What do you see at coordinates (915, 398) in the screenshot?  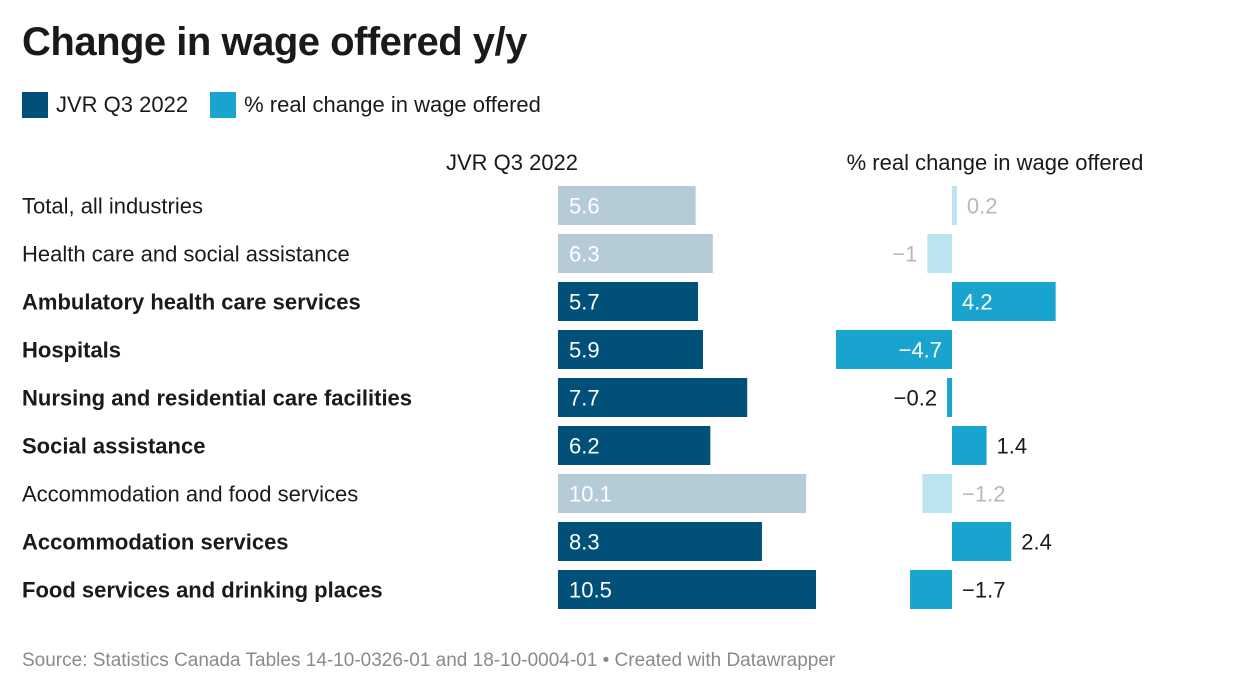 I see `bar-label-wage-change: −0.2` at bounding box center [915, 398].